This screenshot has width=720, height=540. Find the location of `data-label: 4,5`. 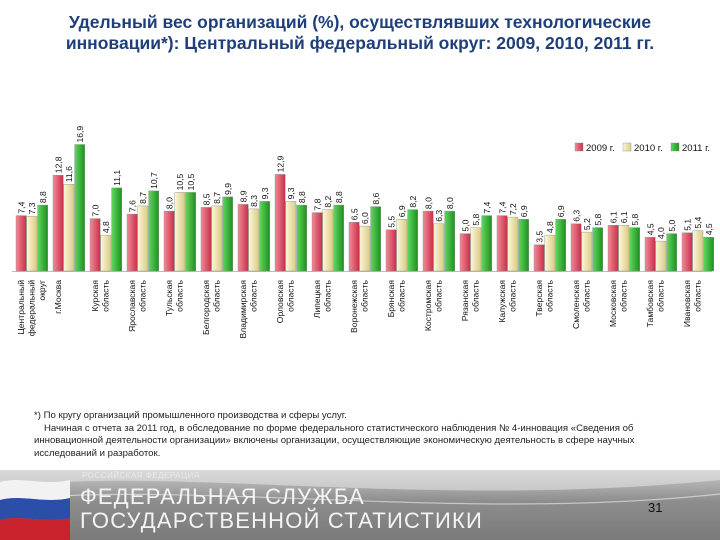

data-label: 4,5 is located at coordinates (650, 229).